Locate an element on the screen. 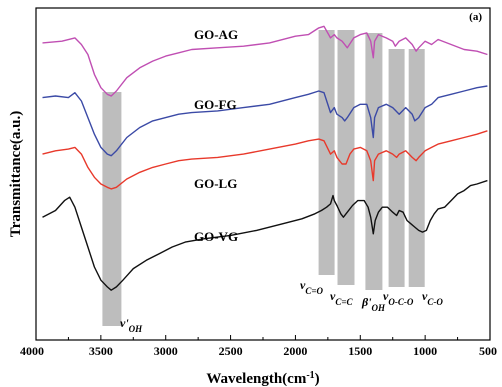 The width and height of the screenshot is (502, 387). x-axis-ticks: 4000 3500 3000 2500 2000 1500 1000 500 is located at coordinates (258, 346).